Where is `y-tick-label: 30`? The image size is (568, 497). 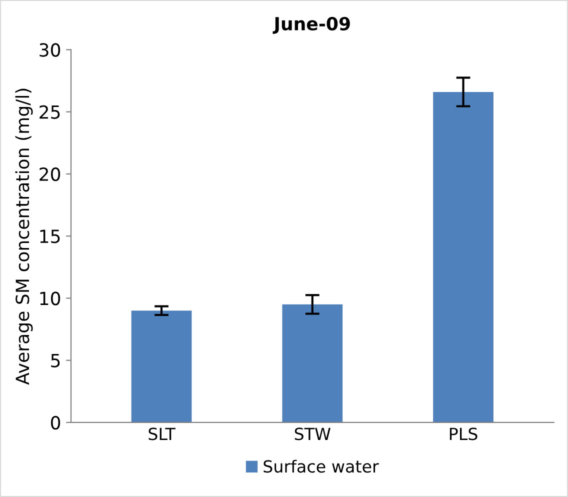
y-tick-label: 30 is located at coordinates (50, 50).